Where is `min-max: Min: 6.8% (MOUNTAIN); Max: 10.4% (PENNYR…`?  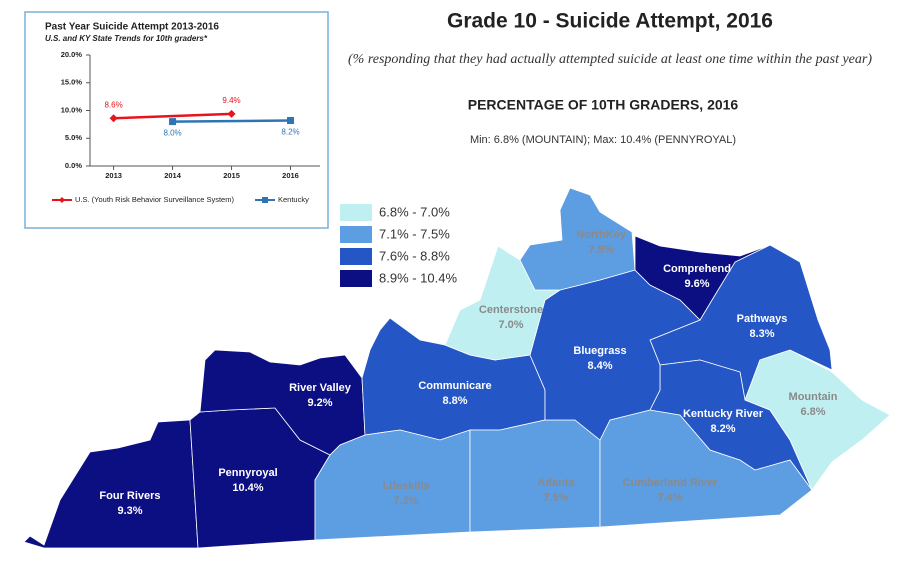
min-max: Min: 6.8% (MOUNTAIN); Max: 10.4% (PENNYR… is located at coordinates (603, 140).